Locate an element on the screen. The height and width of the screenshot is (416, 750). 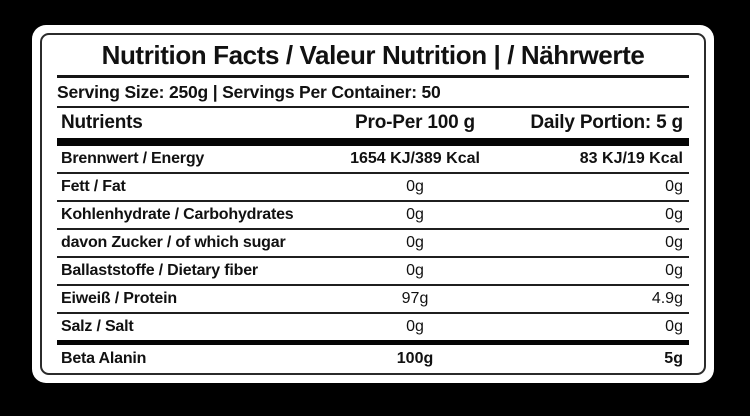
table-row-sugar: davon Zucker / of which sugar 0g 0g is located at coordinates (373, 244).